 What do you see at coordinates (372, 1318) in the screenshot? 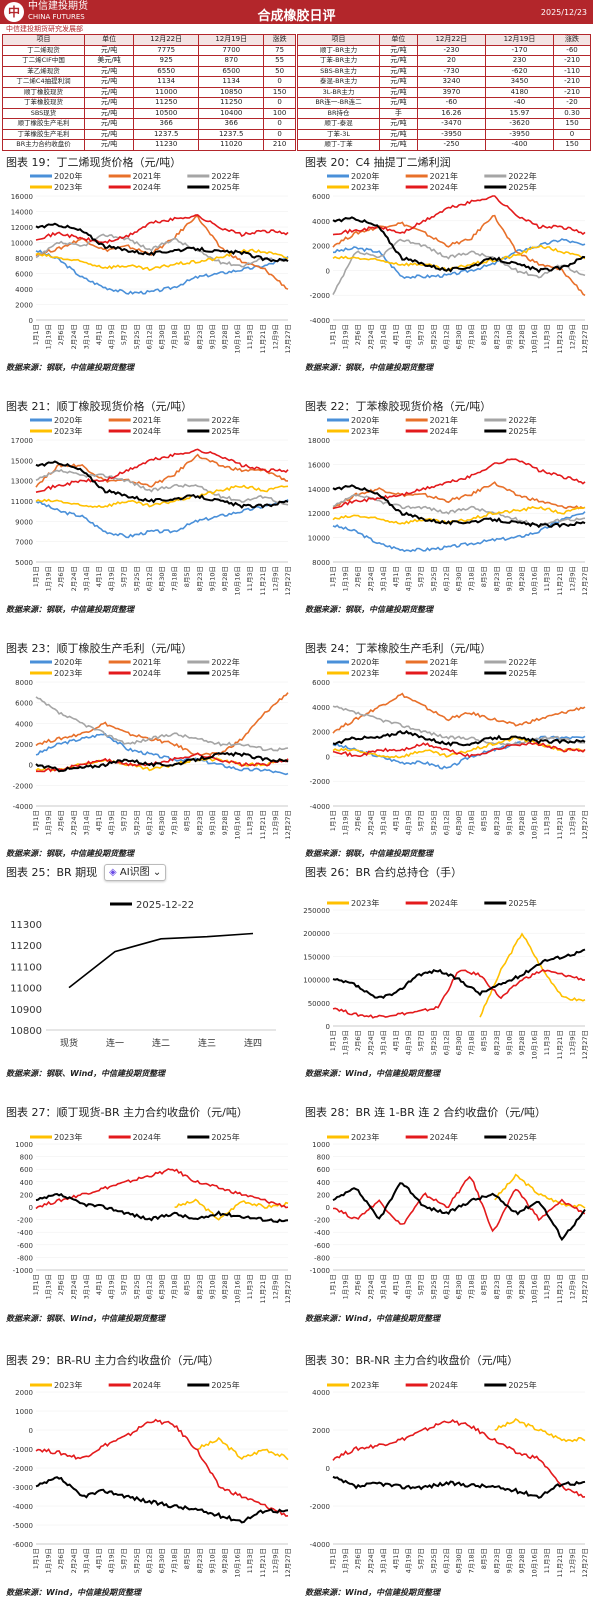
I see `source-28: 数据来源：Wind，中信建投期货整理` at bounding box center [372, 1318].